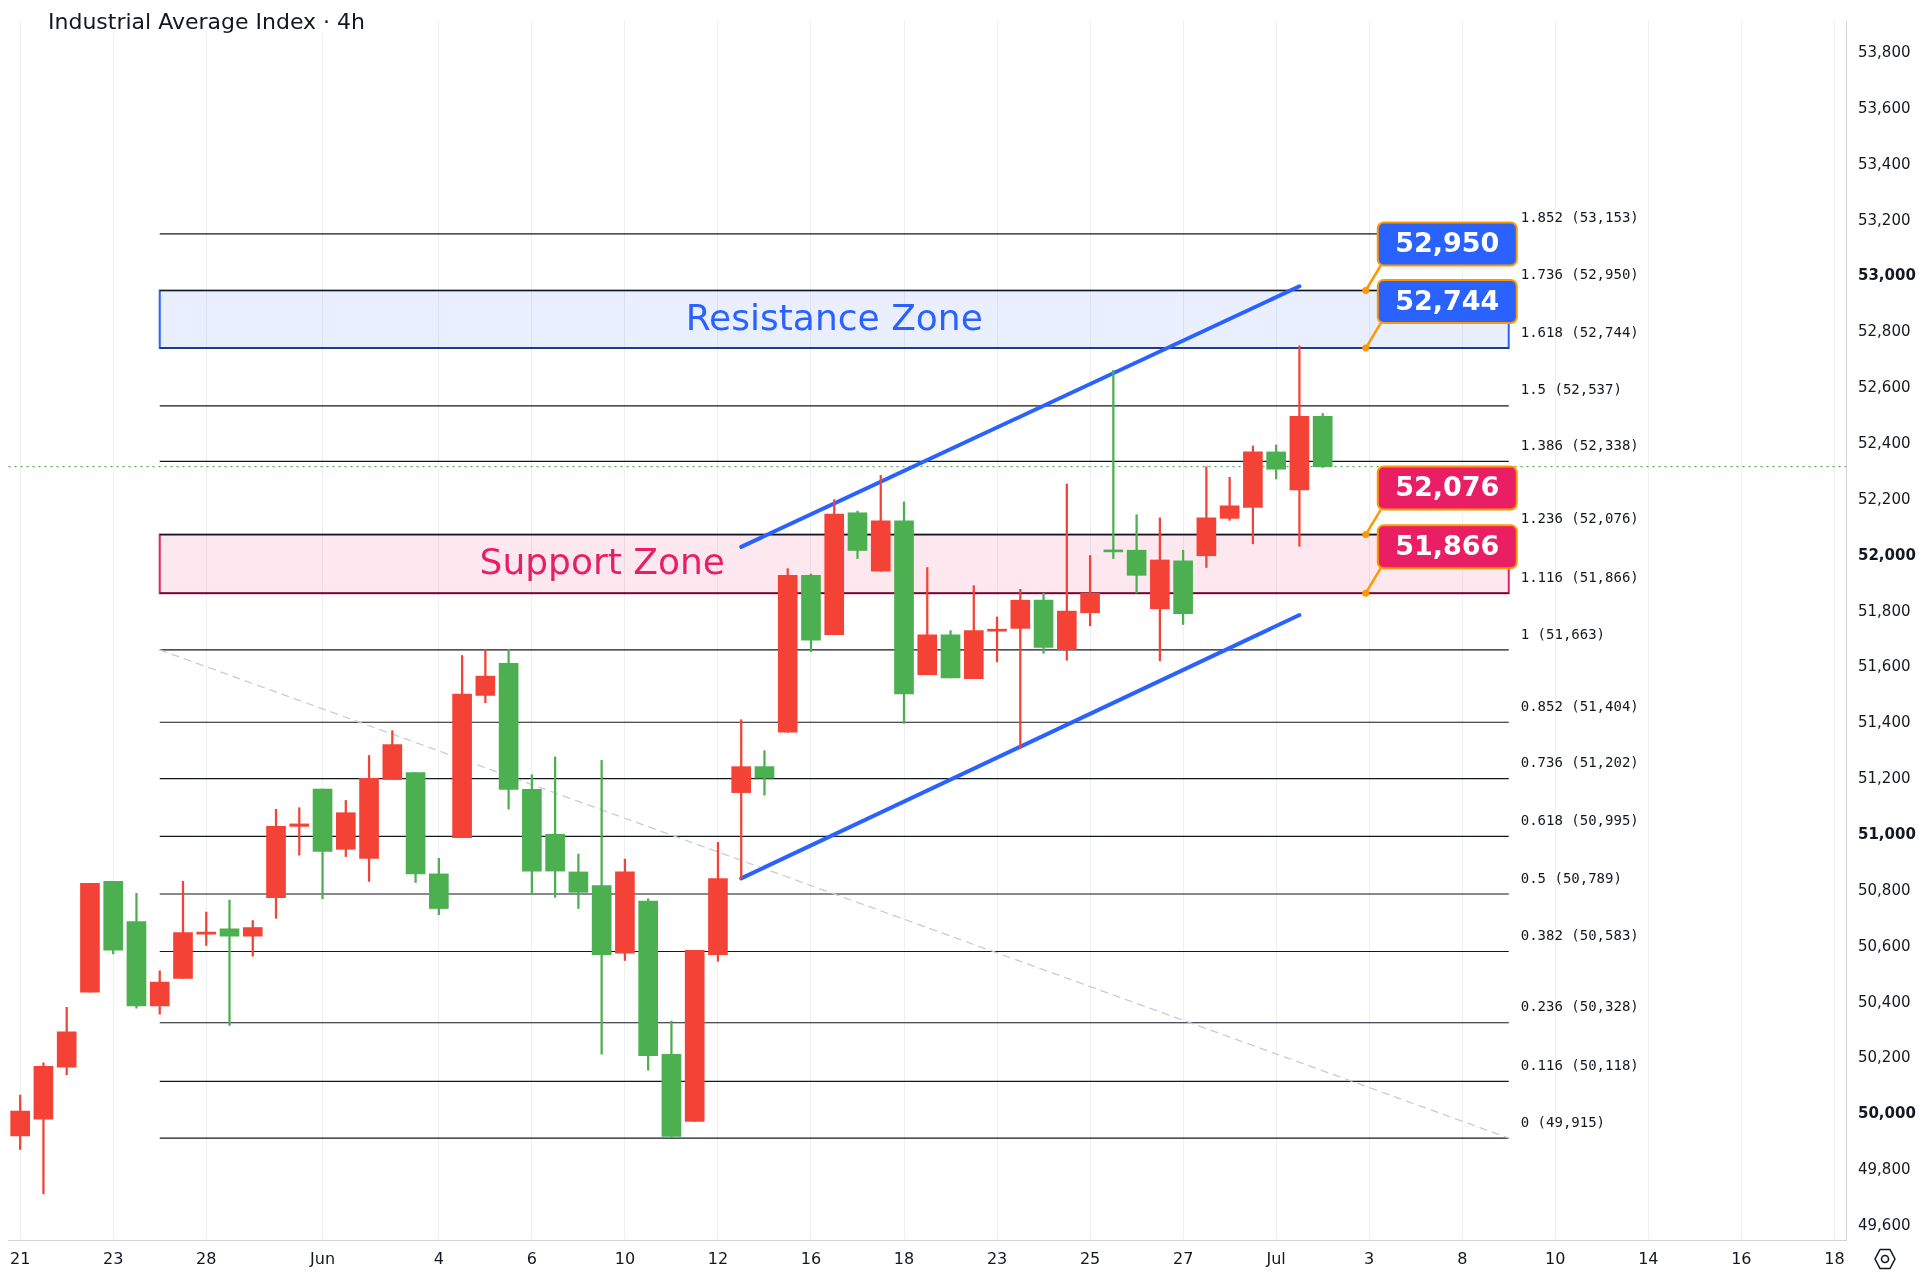  Describe the element at coordinates (1579, 1065) in the screenshot. I see `ref-line-label: 0.116 (50,118)` at that location.